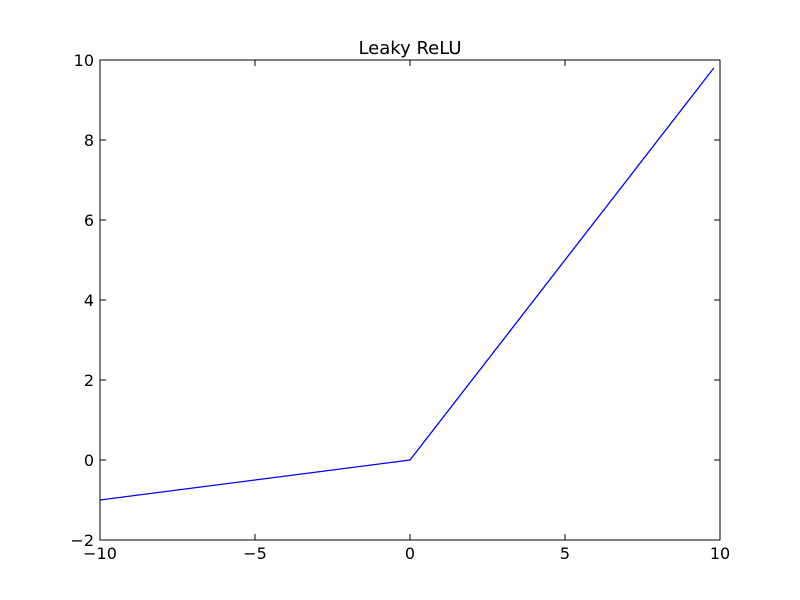  Describe the element at coordinates (89, 300) in the screenshot. I see `y-tick-label: 4` at that location.